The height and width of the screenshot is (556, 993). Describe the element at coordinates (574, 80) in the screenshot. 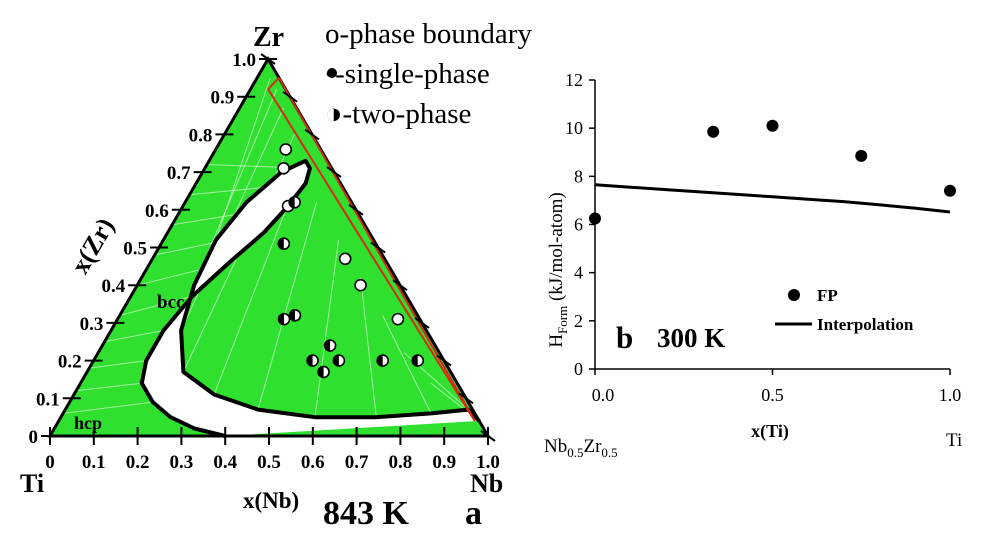

I see `y-axis-tick-label: 12` at that location.